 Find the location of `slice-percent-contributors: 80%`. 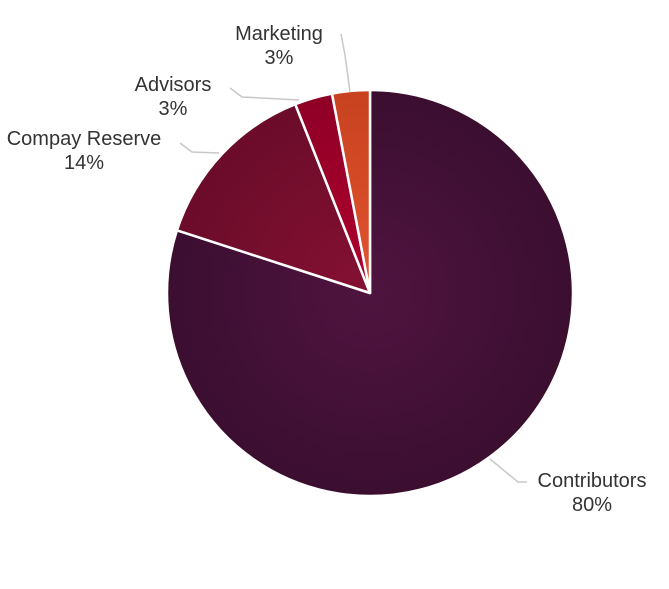

slice-percent-contributors: 80% is located at coordinates (592, 505).